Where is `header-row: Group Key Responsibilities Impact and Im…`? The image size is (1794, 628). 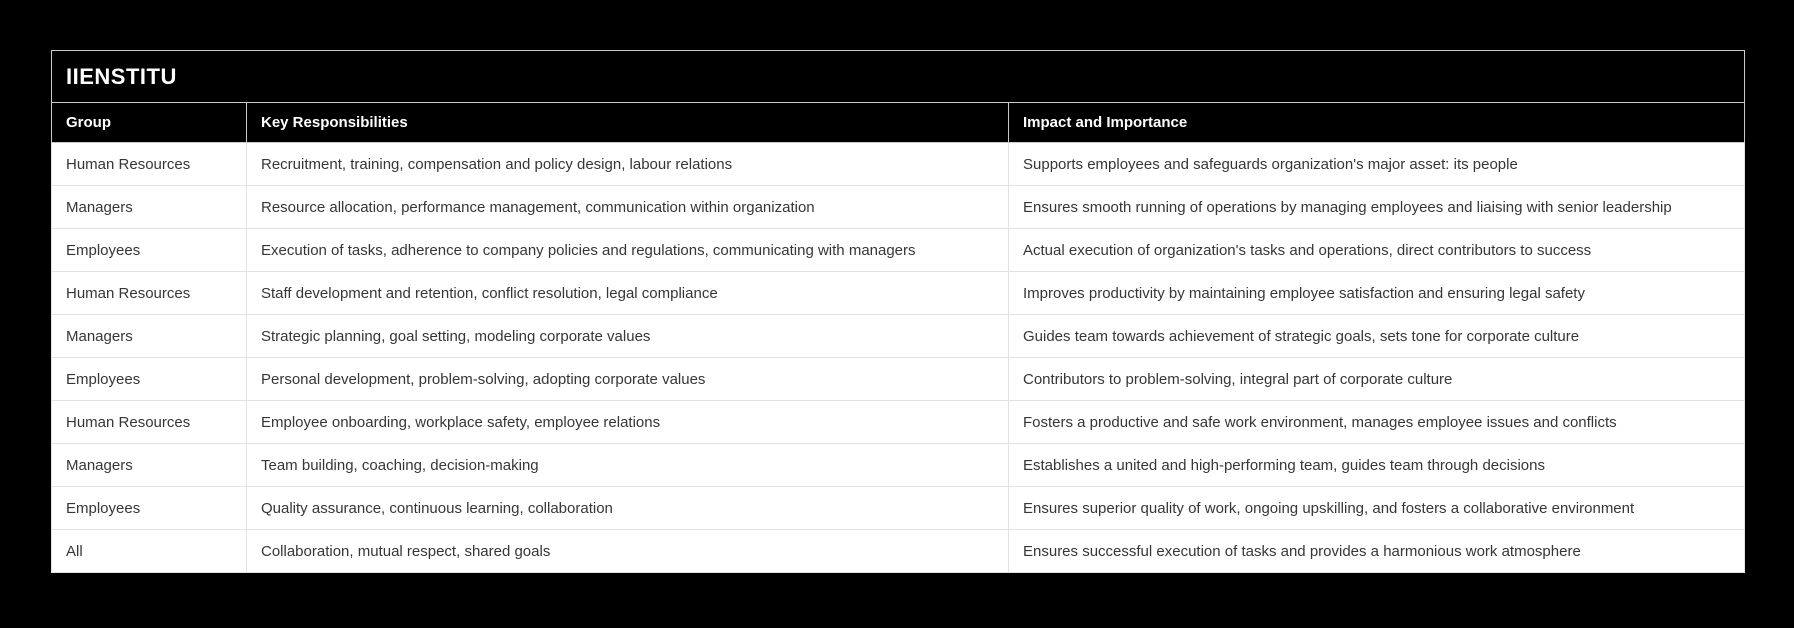
header-row: Group Key Responsibilities Impact and Im… is located at coordinates (898, 122).